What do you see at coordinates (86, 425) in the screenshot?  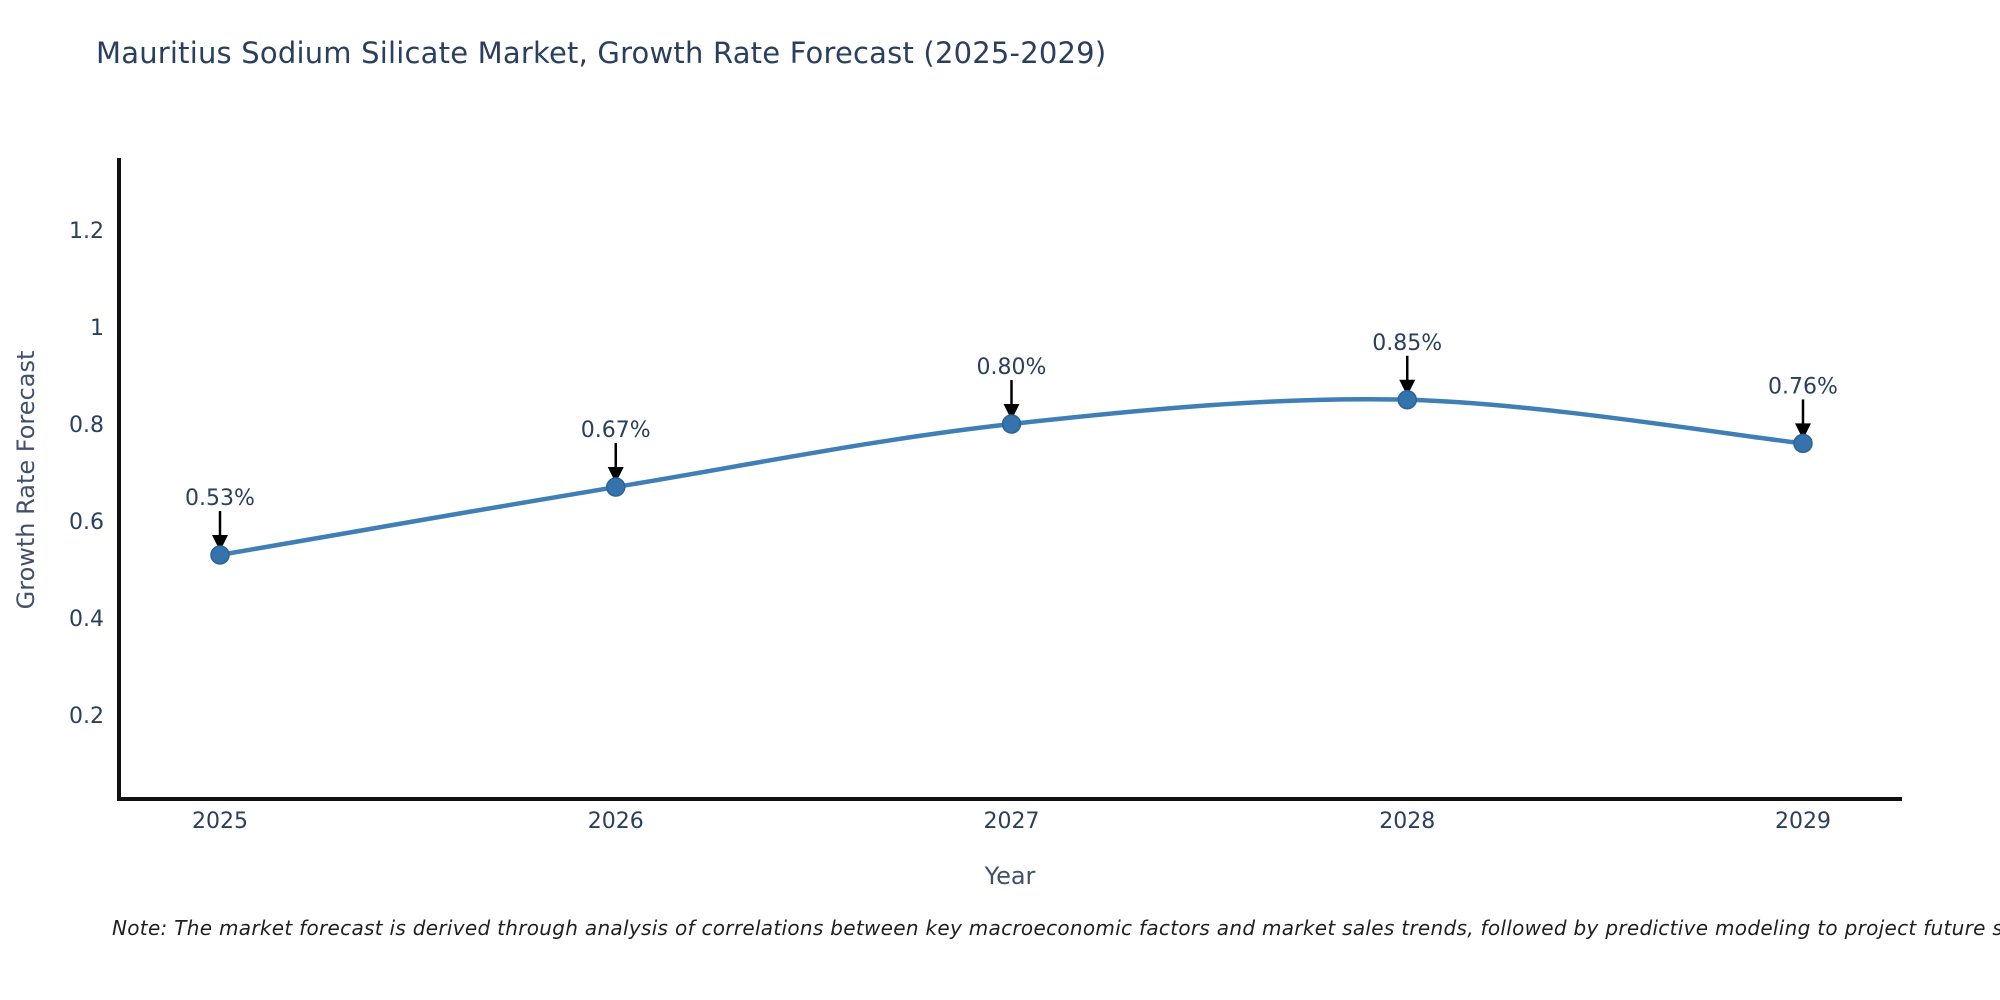 I see `y-tick-label: 0.8` at bounding box center [86, 425].